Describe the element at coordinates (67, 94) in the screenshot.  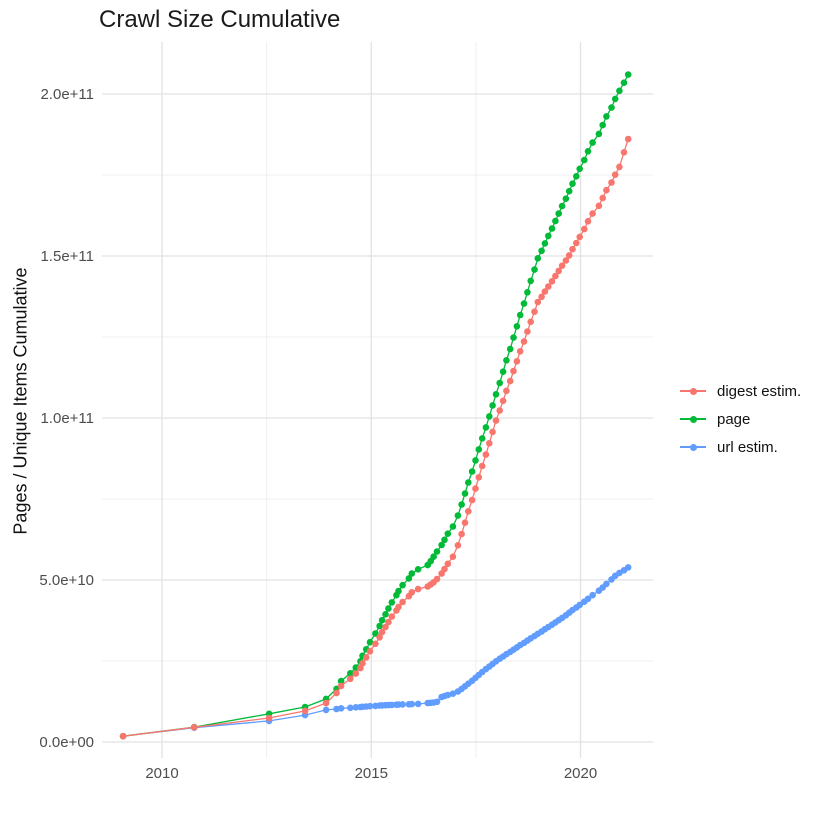
I see `y-tick-label: 2.0e+11` at that location.